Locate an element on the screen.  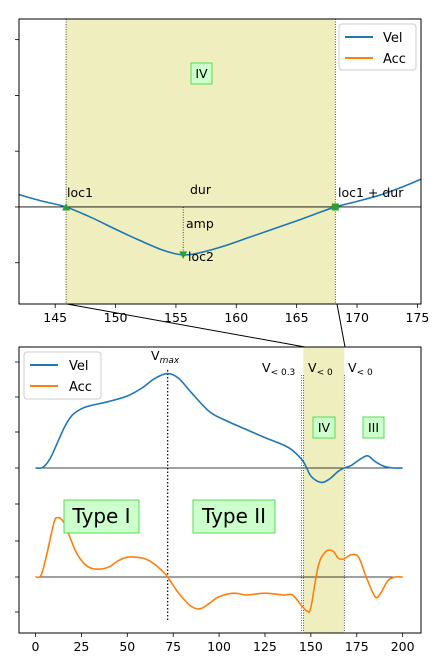
annotation-amp: amp is located at coordinates (200, 223).